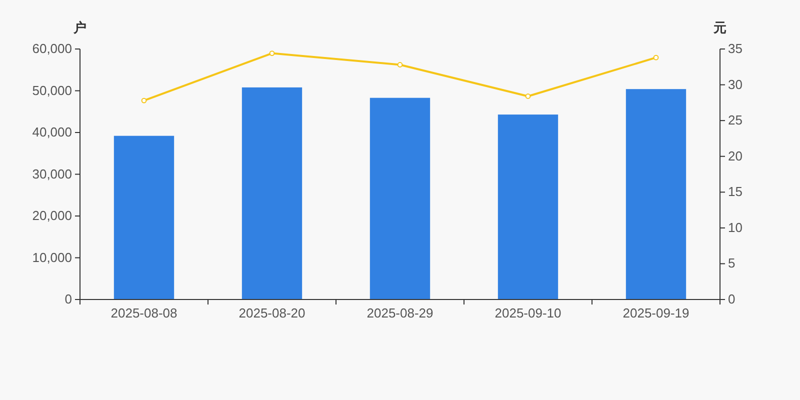  I want to click on y2-tick-label: 20, so click(735, 156).